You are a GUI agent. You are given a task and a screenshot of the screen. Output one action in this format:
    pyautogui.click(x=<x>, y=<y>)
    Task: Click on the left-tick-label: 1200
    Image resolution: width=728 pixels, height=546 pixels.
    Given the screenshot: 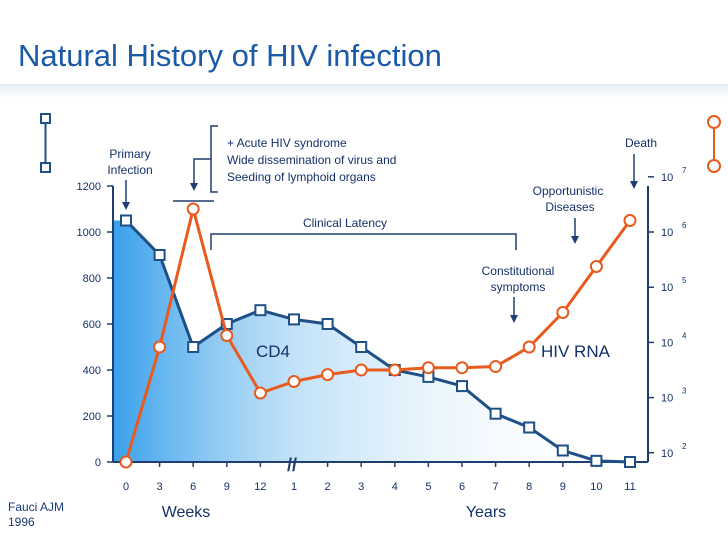 What is the action you would take?
    pyautogui.click(x=89, y=187)
    